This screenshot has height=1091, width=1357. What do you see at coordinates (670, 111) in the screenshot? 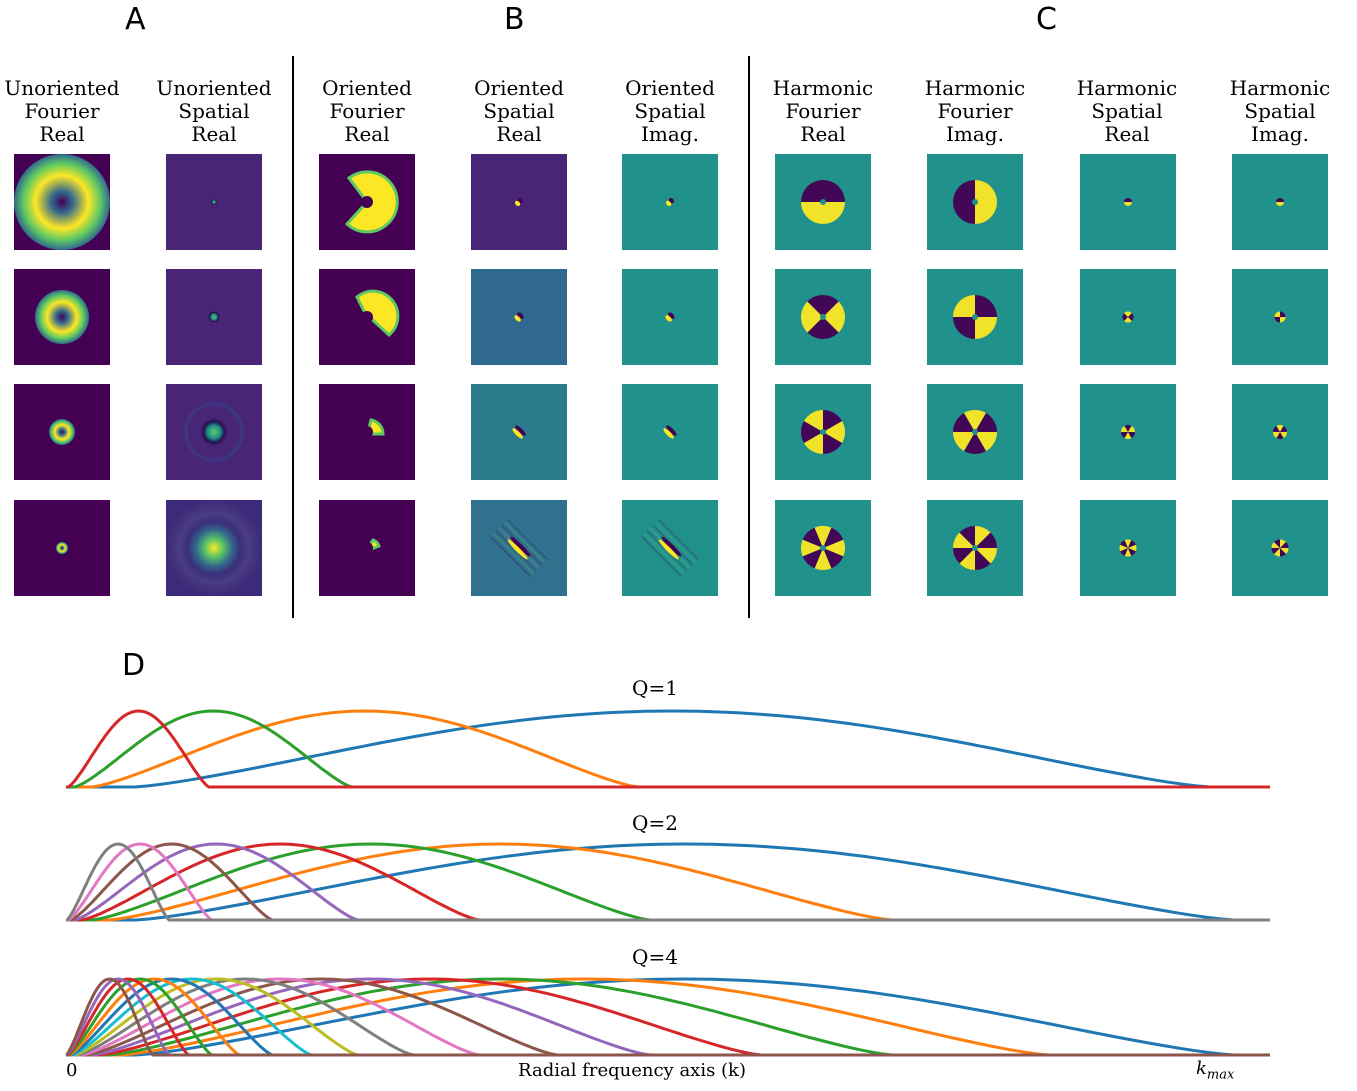
I see `column-title-oriented-spatial-imag: Oriented Spatial Imag.` at bounding box center [670, 111].